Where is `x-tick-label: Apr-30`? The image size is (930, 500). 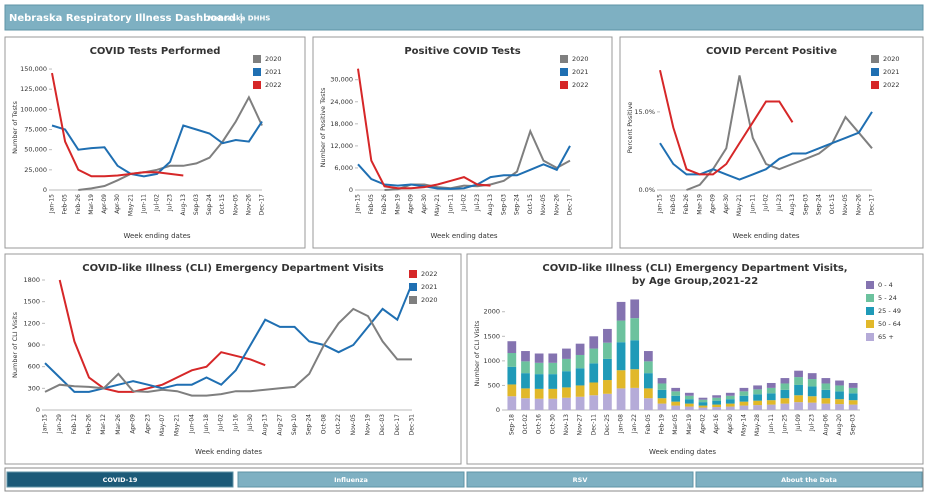
x-tick-label: Apr-30 is located at coordinates (726, 204).